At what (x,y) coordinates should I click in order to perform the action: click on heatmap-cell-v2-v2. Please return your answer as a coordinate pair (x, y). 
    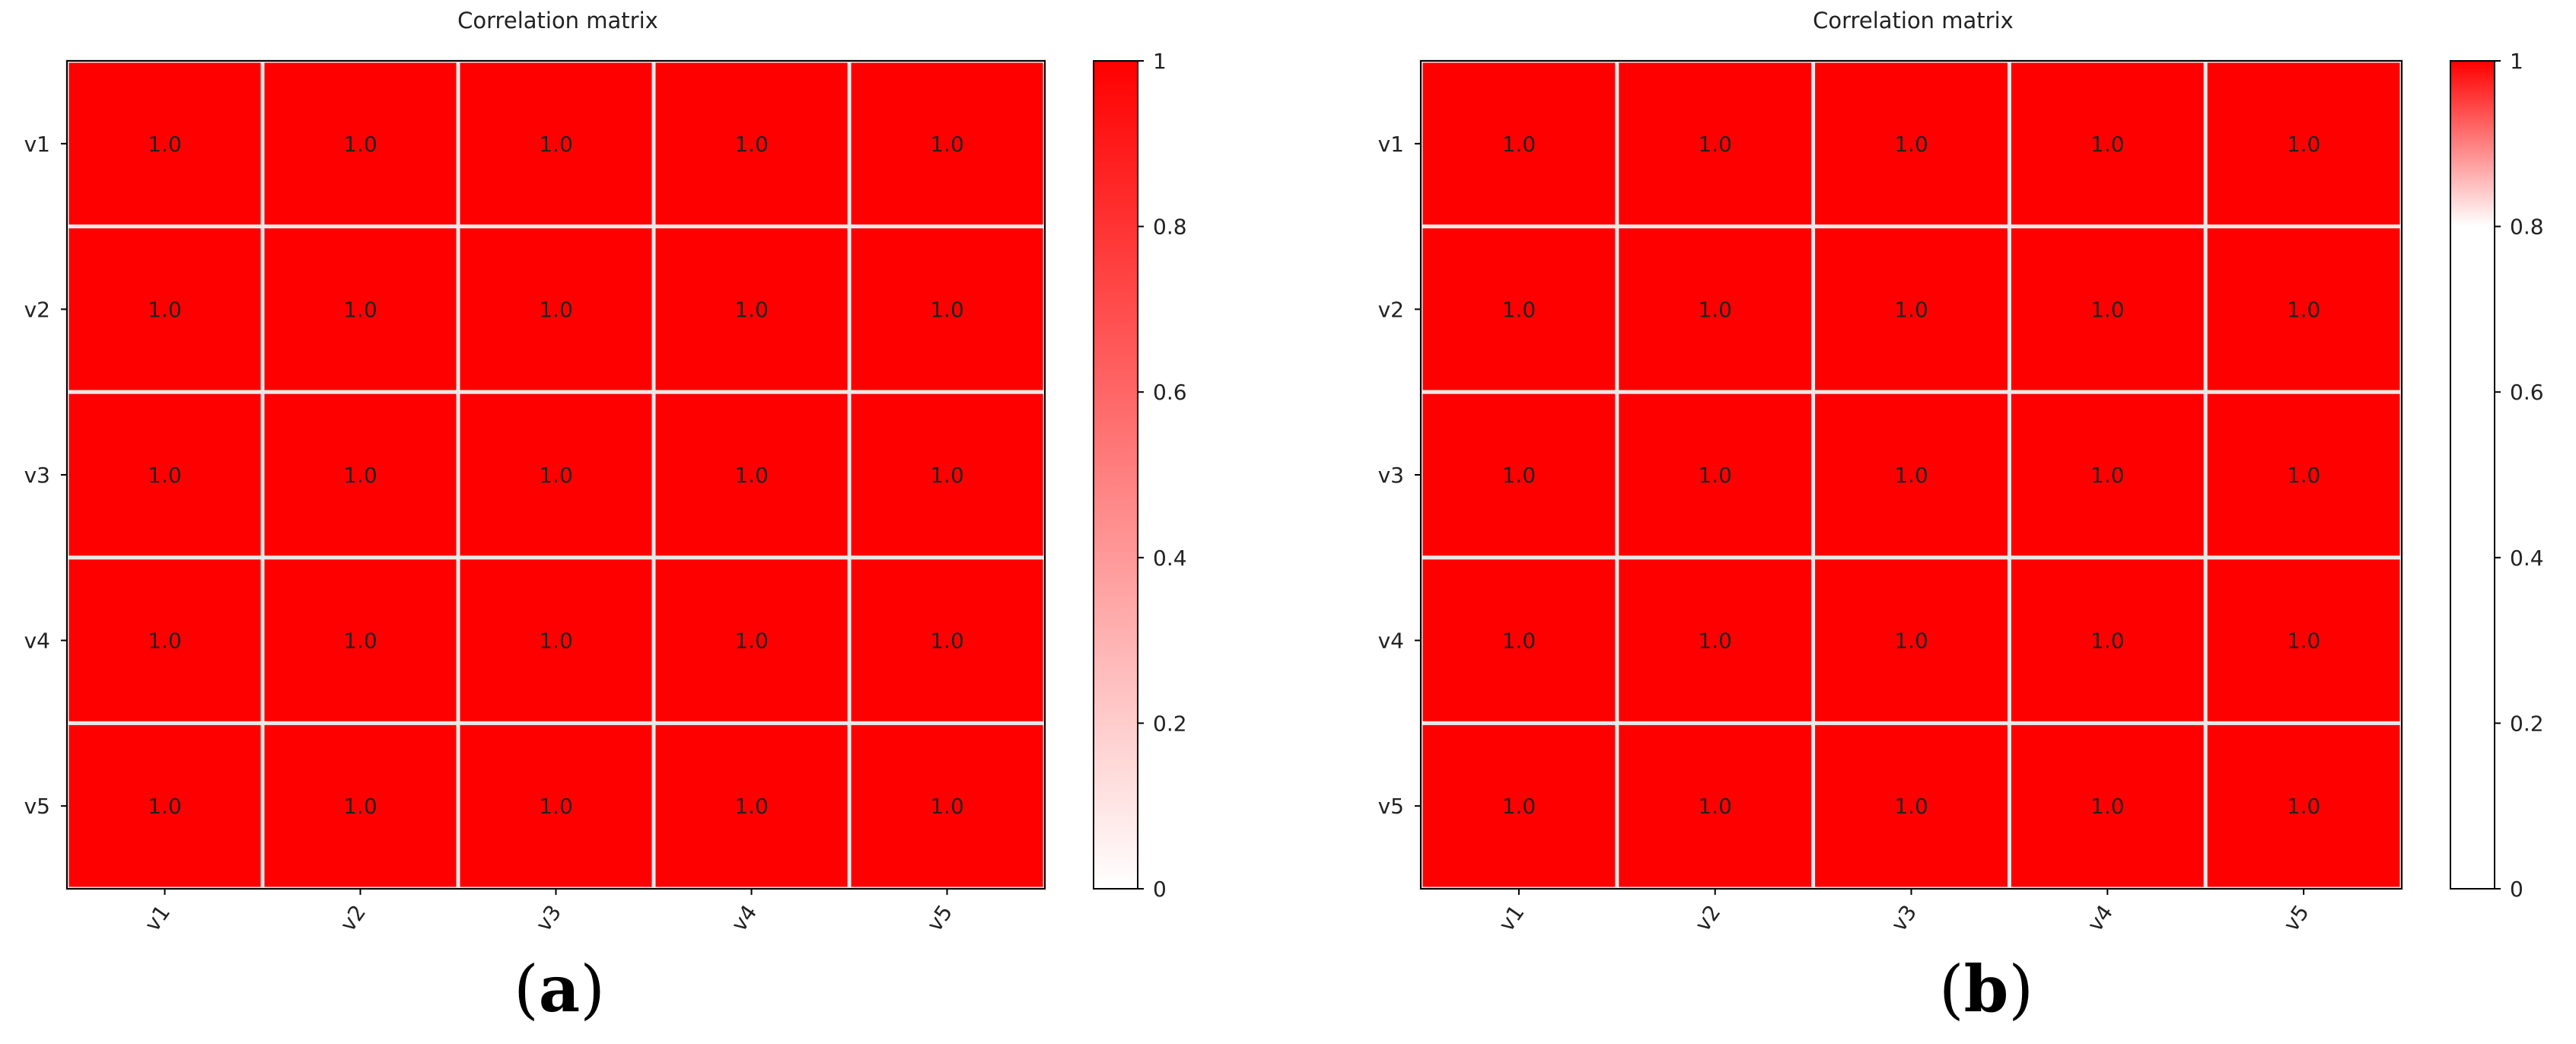
    Looking at the image, I should click on (1715, 309).